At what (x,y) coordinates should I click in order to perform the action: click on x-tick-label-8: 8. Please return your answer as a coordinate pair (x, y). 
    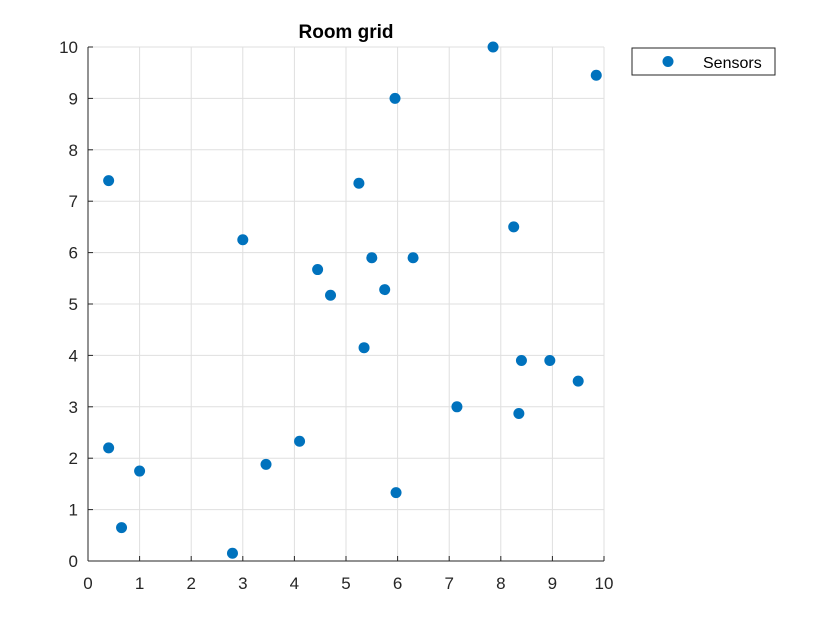
    Looking at the image, I should click on (500, 583).